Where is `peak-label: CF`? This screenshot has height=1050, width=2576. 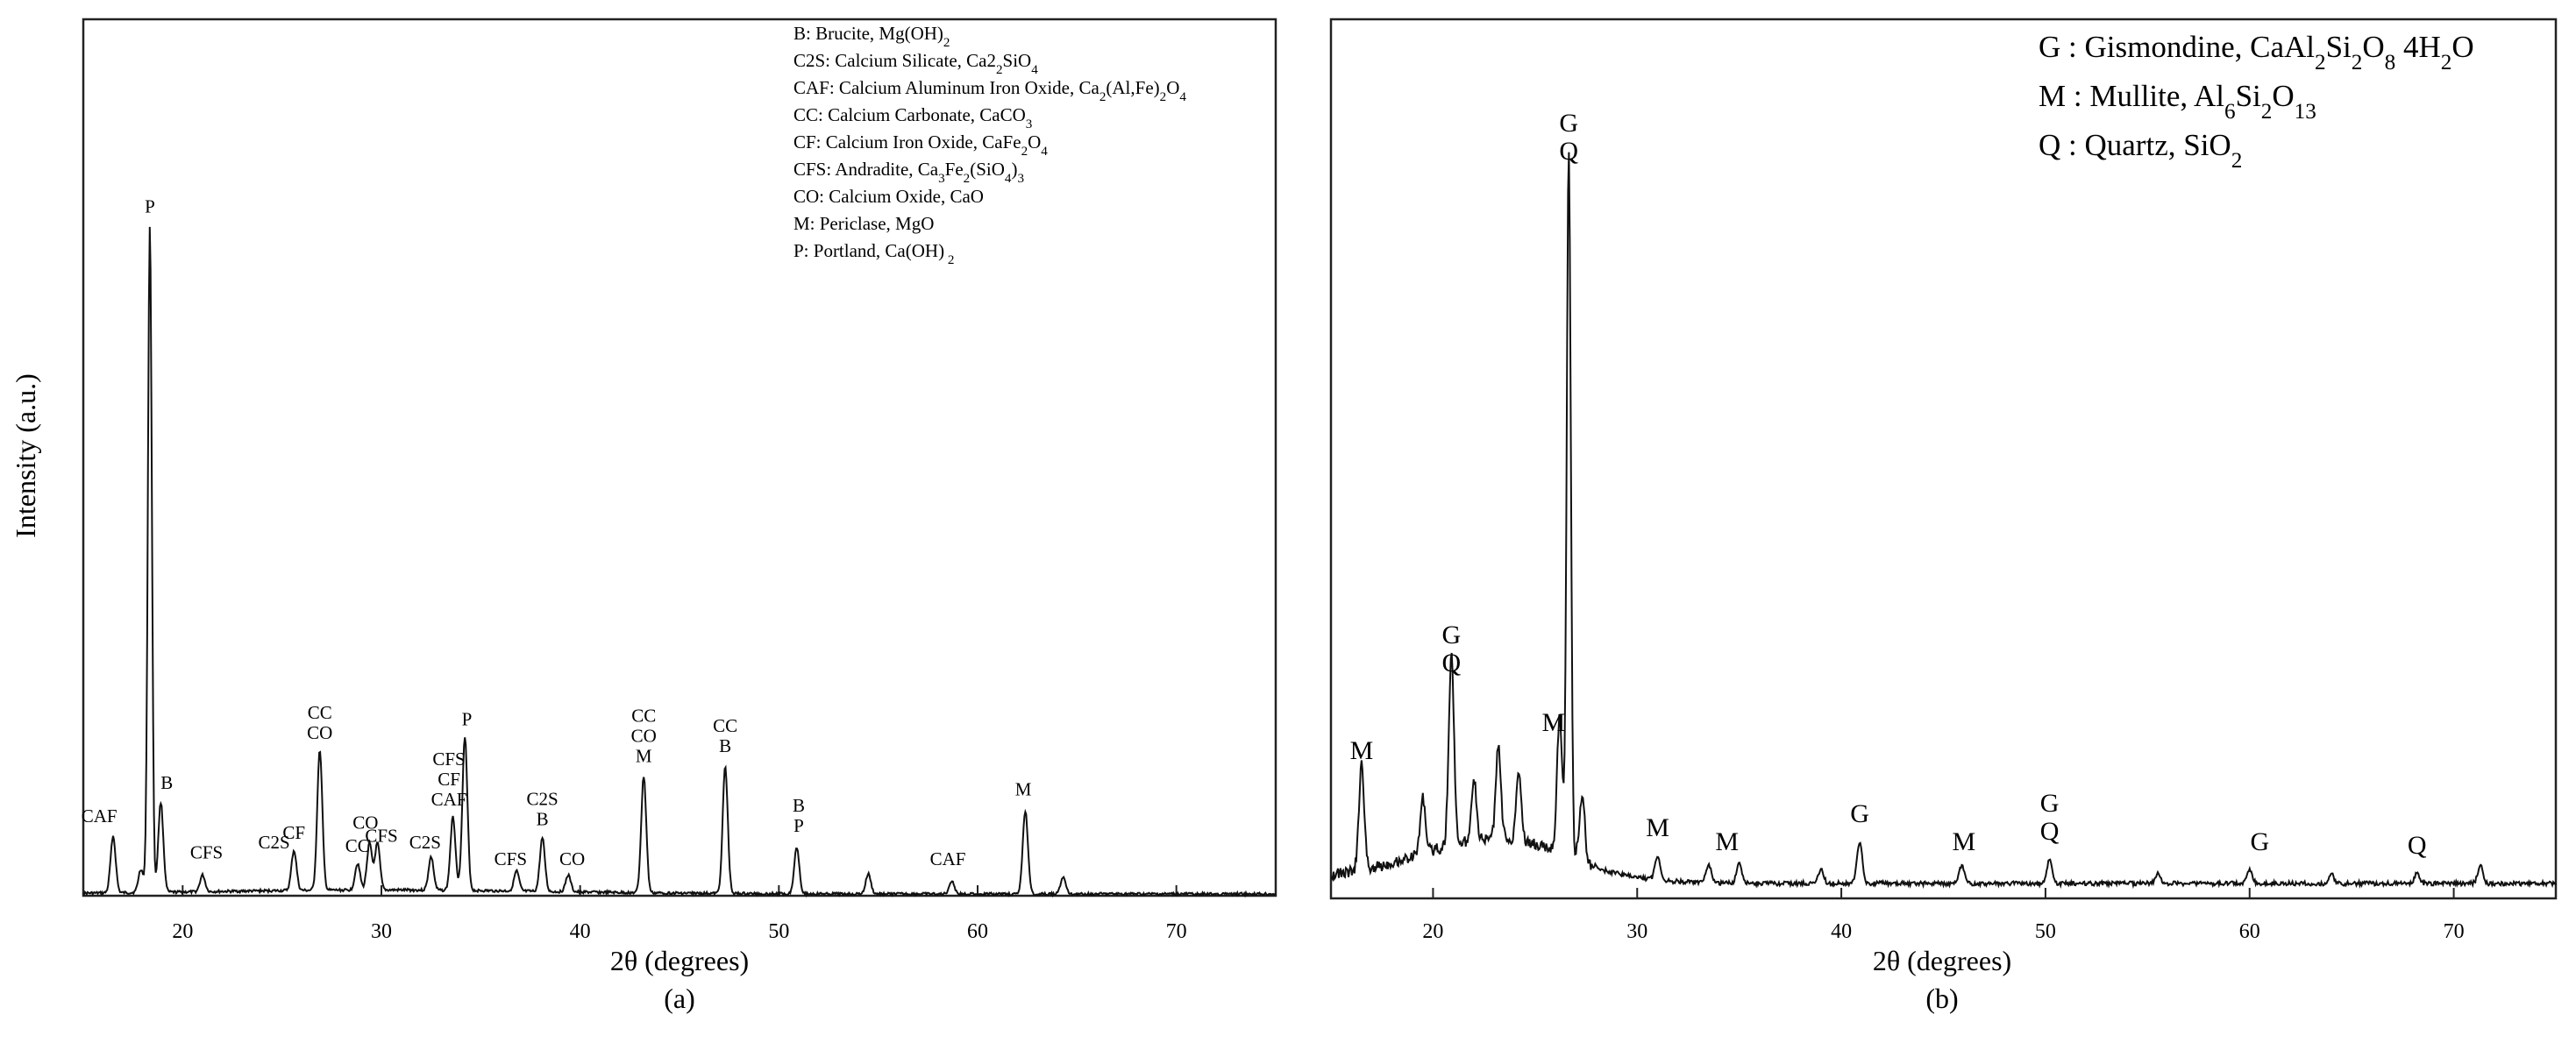 peak-label: CF is located at coordinates (293, 833).